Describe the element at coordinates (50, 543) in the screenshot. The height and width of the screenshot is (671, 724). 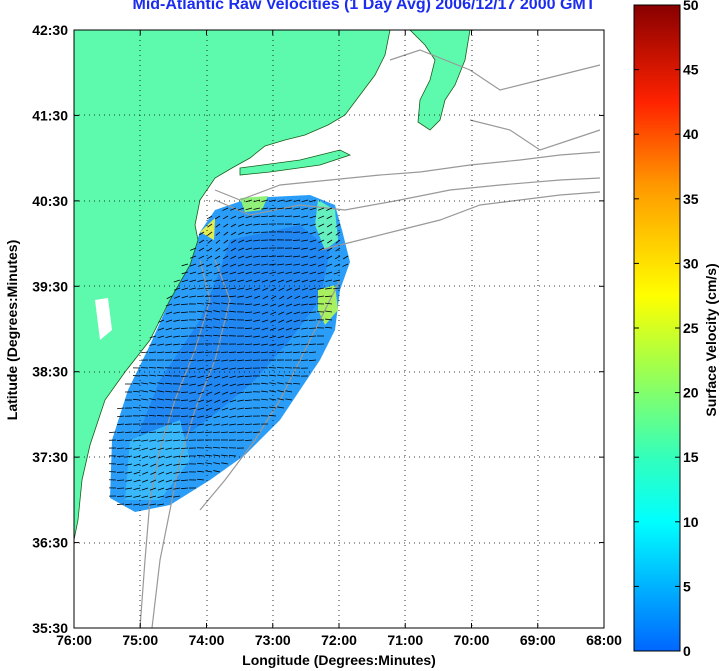
I see `y-tick-label: 36:30` at that location.